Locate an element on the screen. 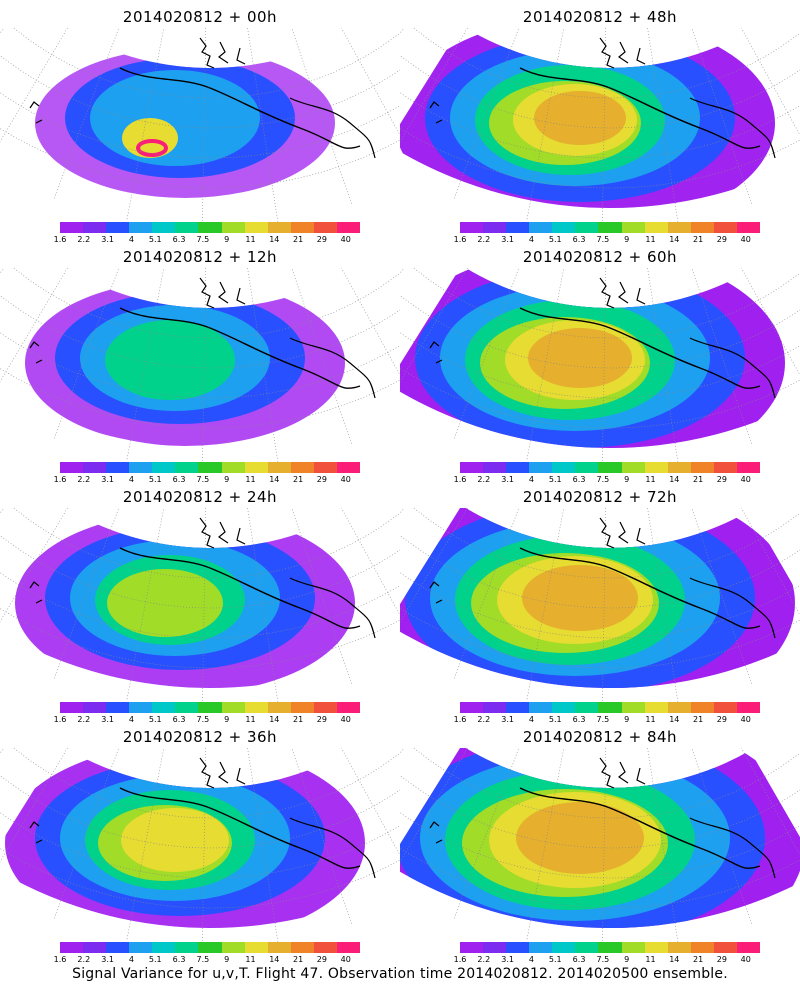  colorbar-label: 29 is located at coordinates (721, 479).